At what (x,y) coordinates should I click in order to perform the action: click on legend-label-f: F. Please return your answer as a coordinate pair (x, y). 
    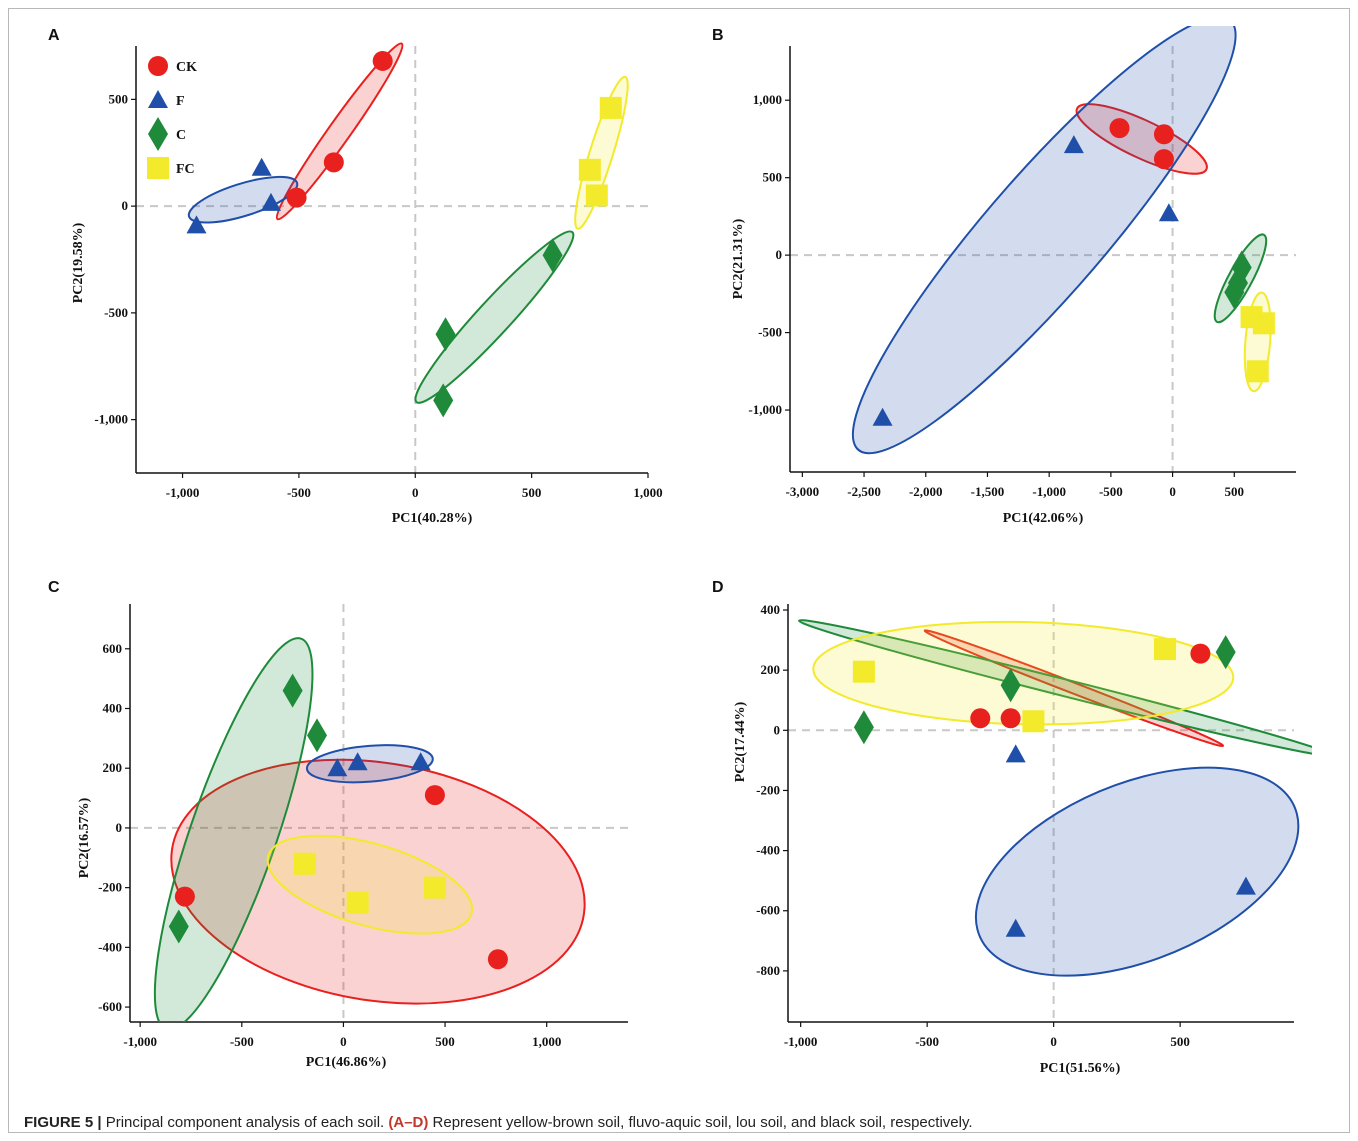
    Looking at the image, I should click on (180, 101).